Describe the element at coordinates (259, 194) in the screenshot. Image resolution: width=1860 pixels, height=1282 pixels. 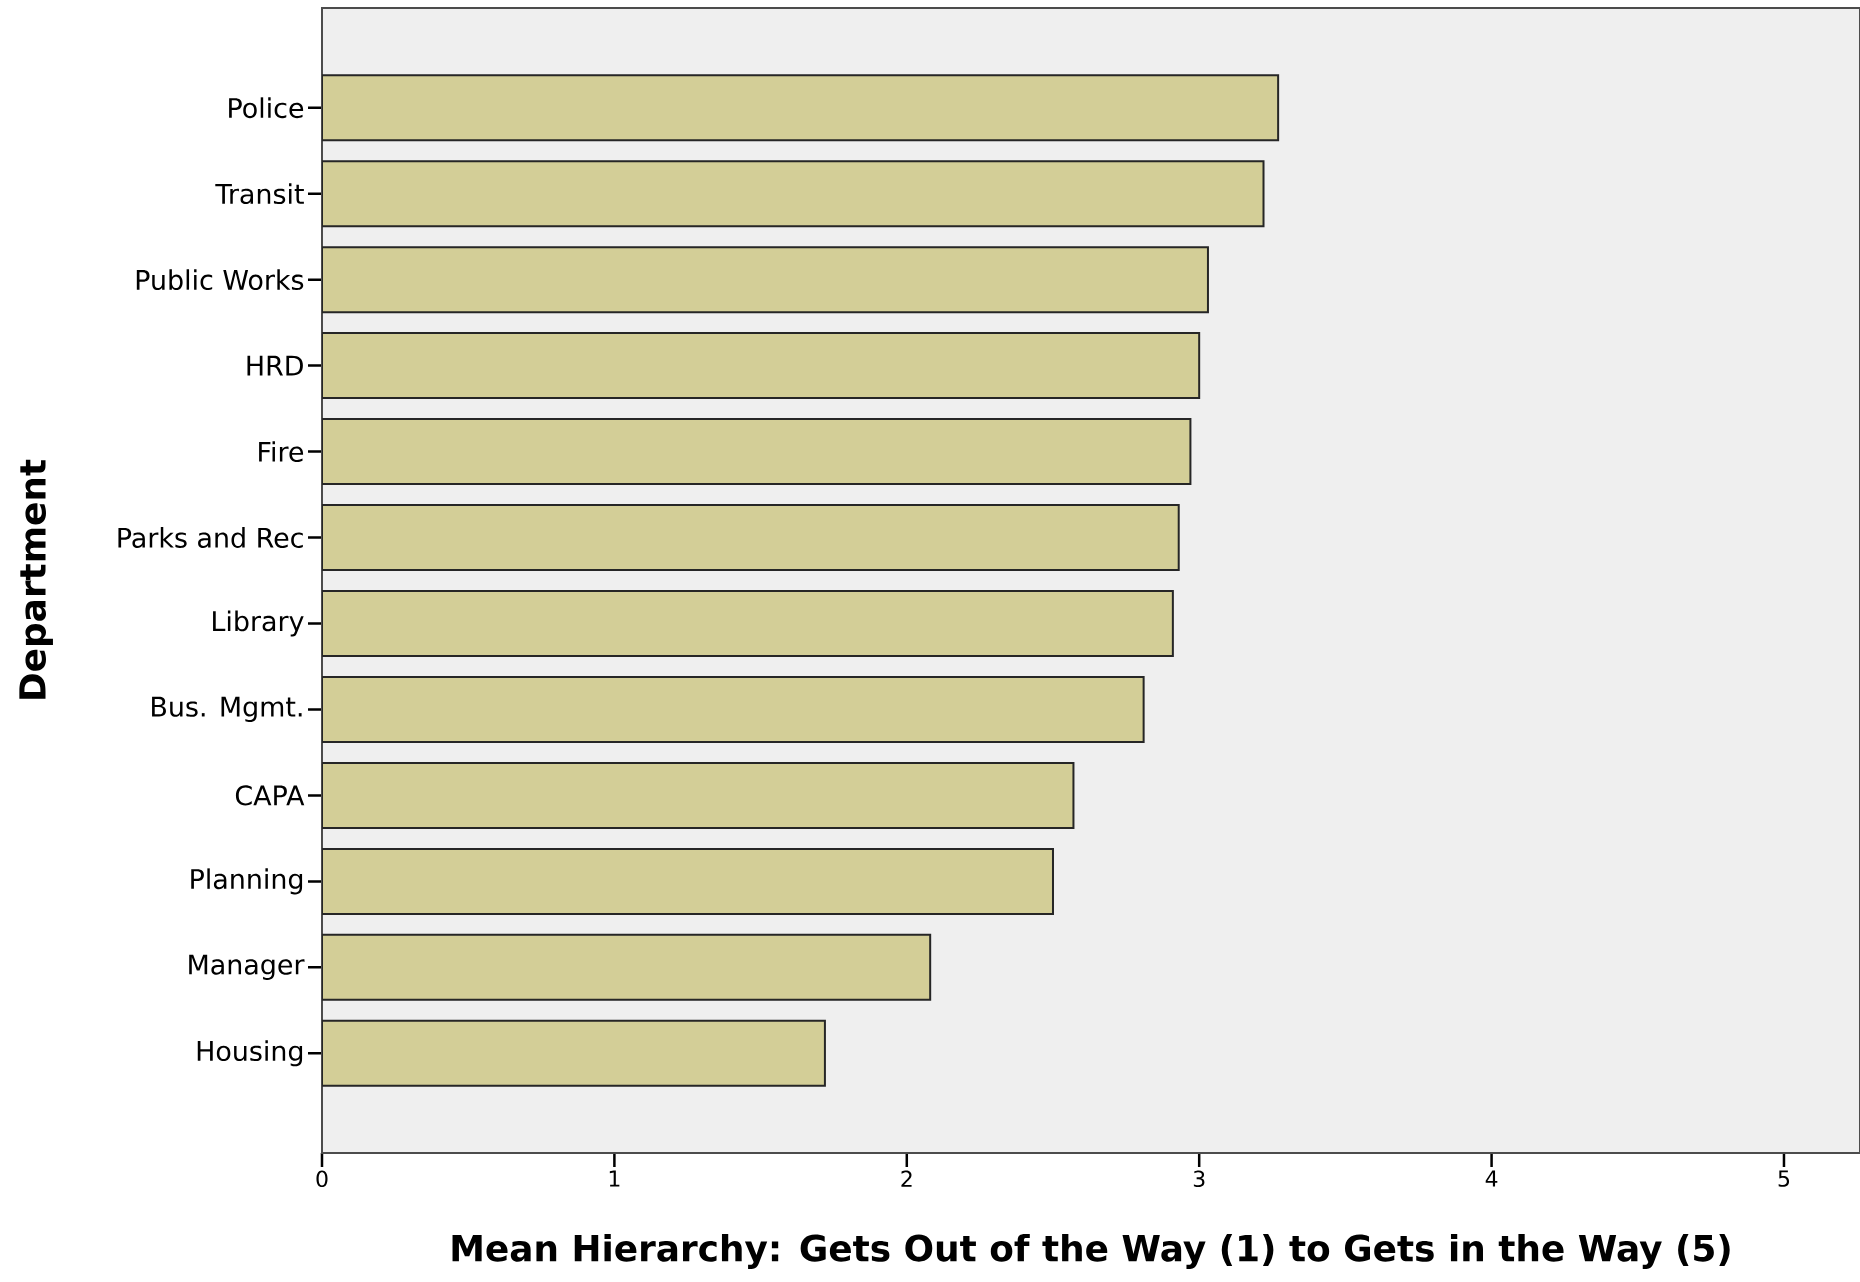
I see `y-tick-label: Transit` at that location.